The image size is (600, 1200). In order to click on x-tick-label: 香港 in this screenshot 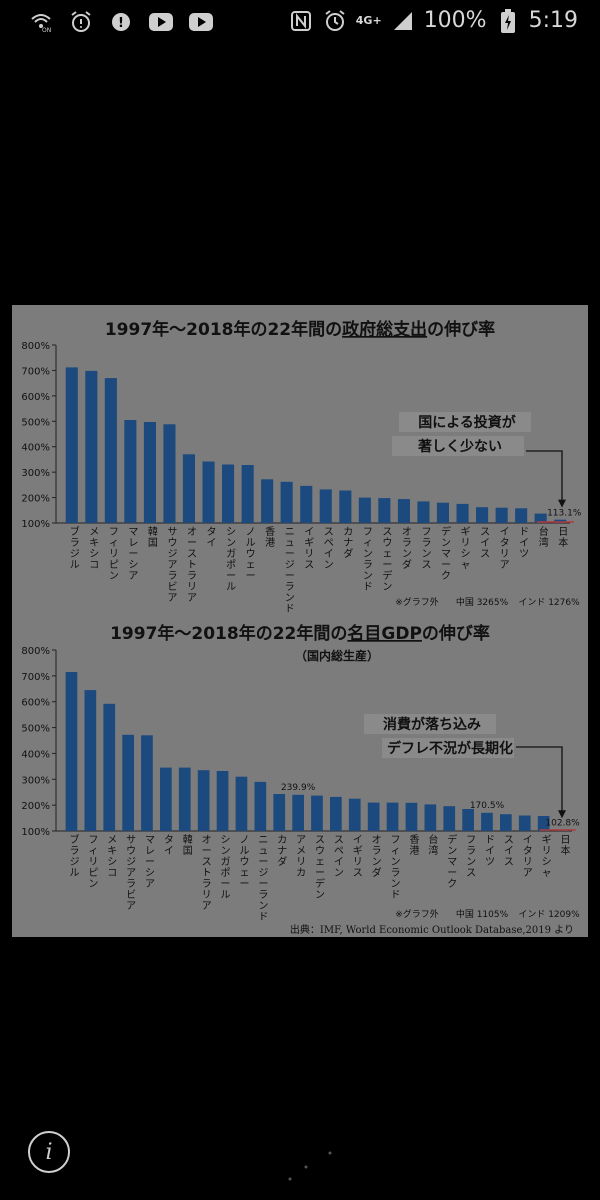, I will do `click(270, 537)`.